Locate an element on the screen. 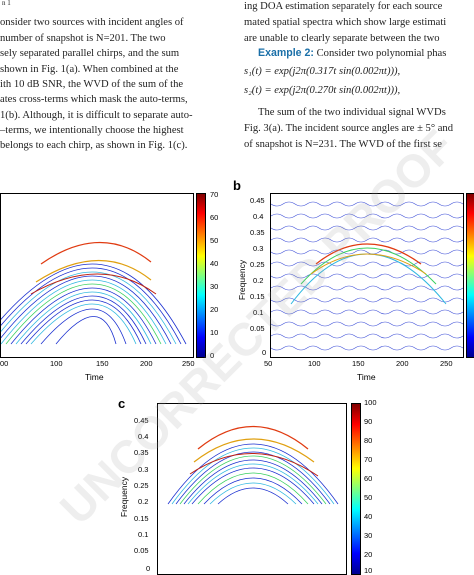 This screenshot has width=474, height=575. text-line: shown in Fig. 1(a). When combined at the is located at coordinates (89, 69).